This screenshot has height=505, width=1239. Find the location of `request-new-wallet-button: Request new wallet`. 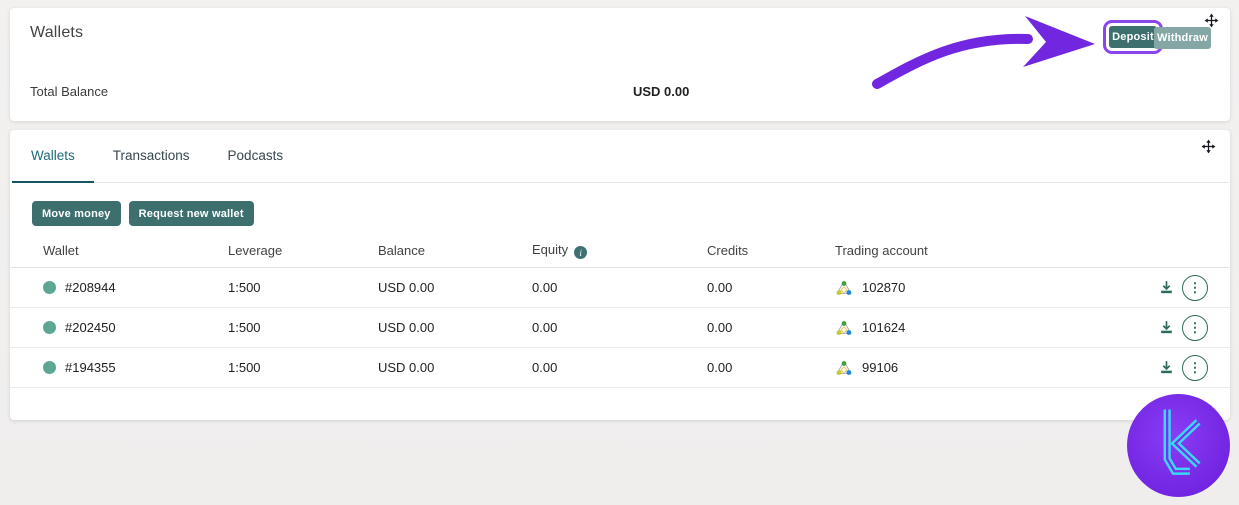

request-new-wallet-button: Request new wallet is located at coordinates (191, 213).